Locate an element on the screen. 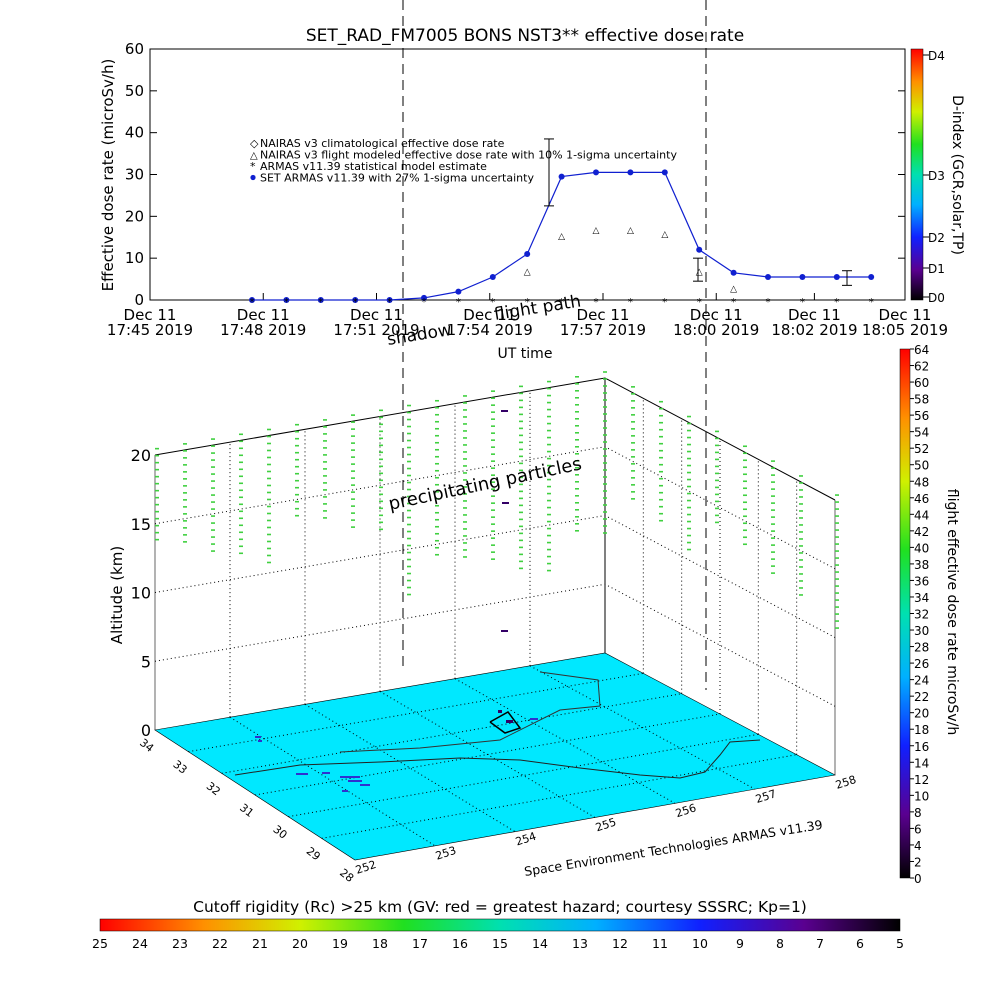 This screenshot has width=1000, height=1000. dose-colorbar-tick-label: 54 is located at coordinates (921, 433).